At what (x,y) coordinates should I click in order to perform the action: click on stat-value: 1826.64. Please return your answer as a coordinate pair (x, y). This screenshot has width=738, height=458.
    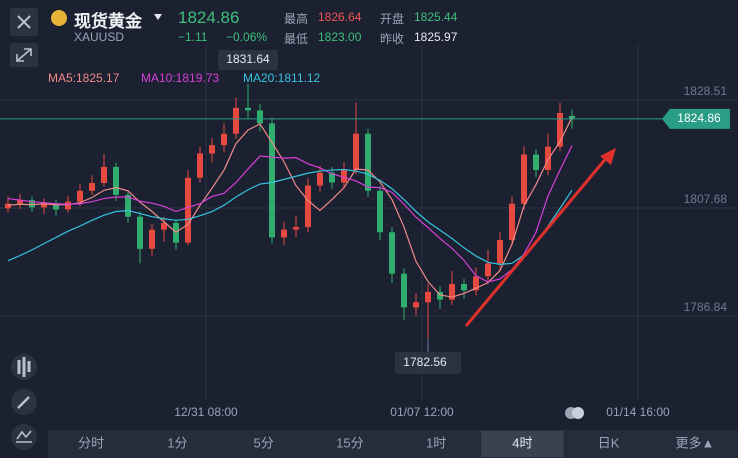
    Looking at the image, I should click on (340, 17).